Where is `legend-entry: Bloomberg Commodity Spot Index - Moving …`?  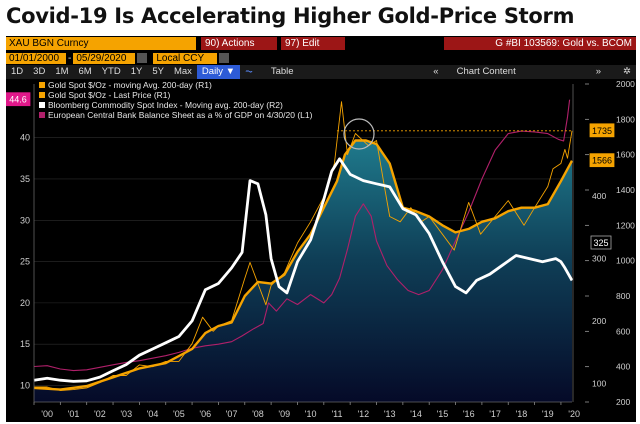
legend-entry: Bloomberg Commodity Spot Index - Moving … is located at coordinates (165, 105).